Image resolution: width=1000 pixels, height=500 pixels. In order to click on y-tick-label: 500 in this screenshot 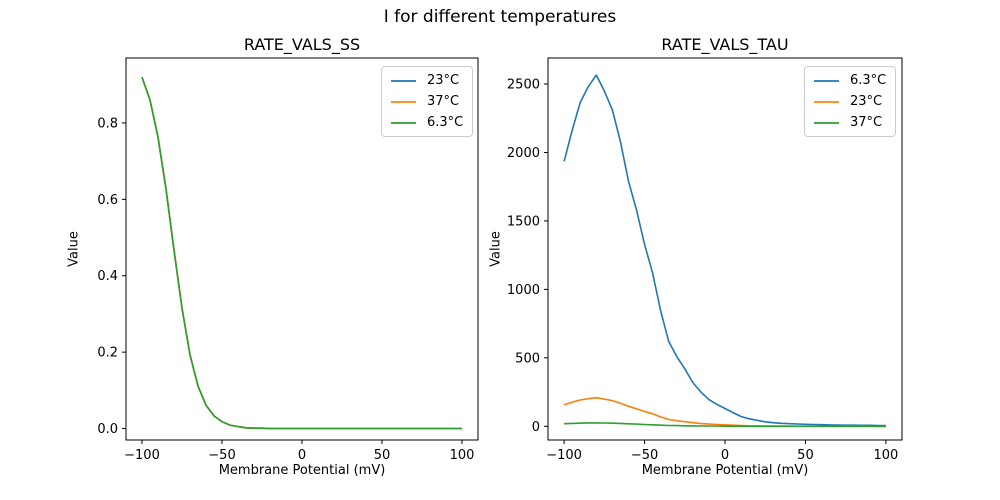, I will do `click(527, 358)`.